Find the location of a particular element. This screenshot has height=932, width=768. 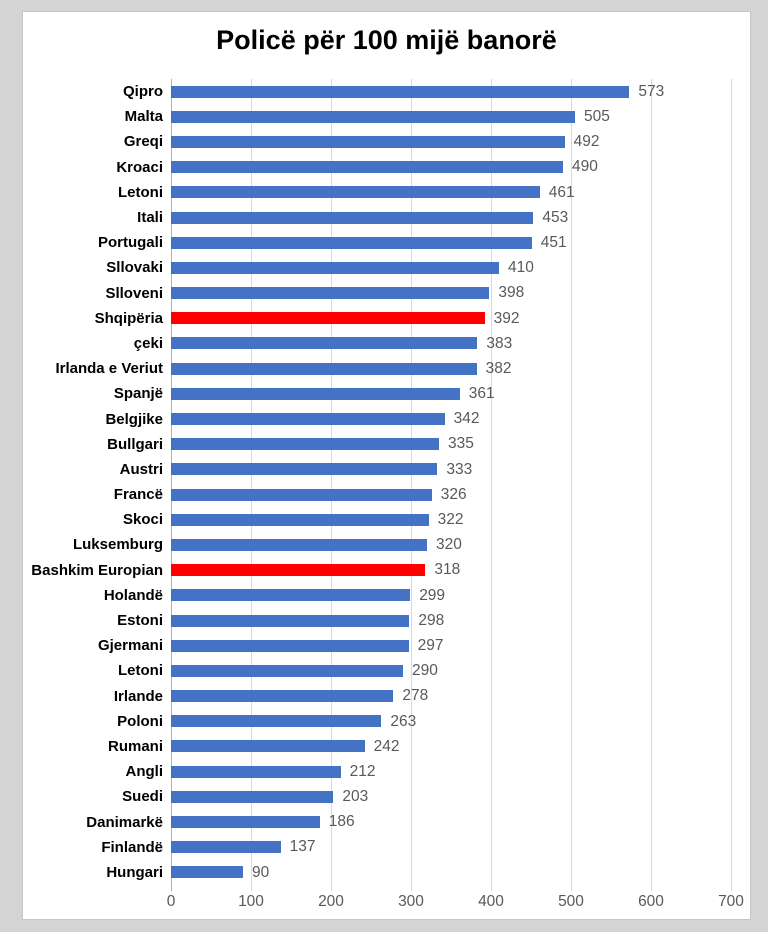

bar-row: Qipro 573 is located at coordinates (377, 91).